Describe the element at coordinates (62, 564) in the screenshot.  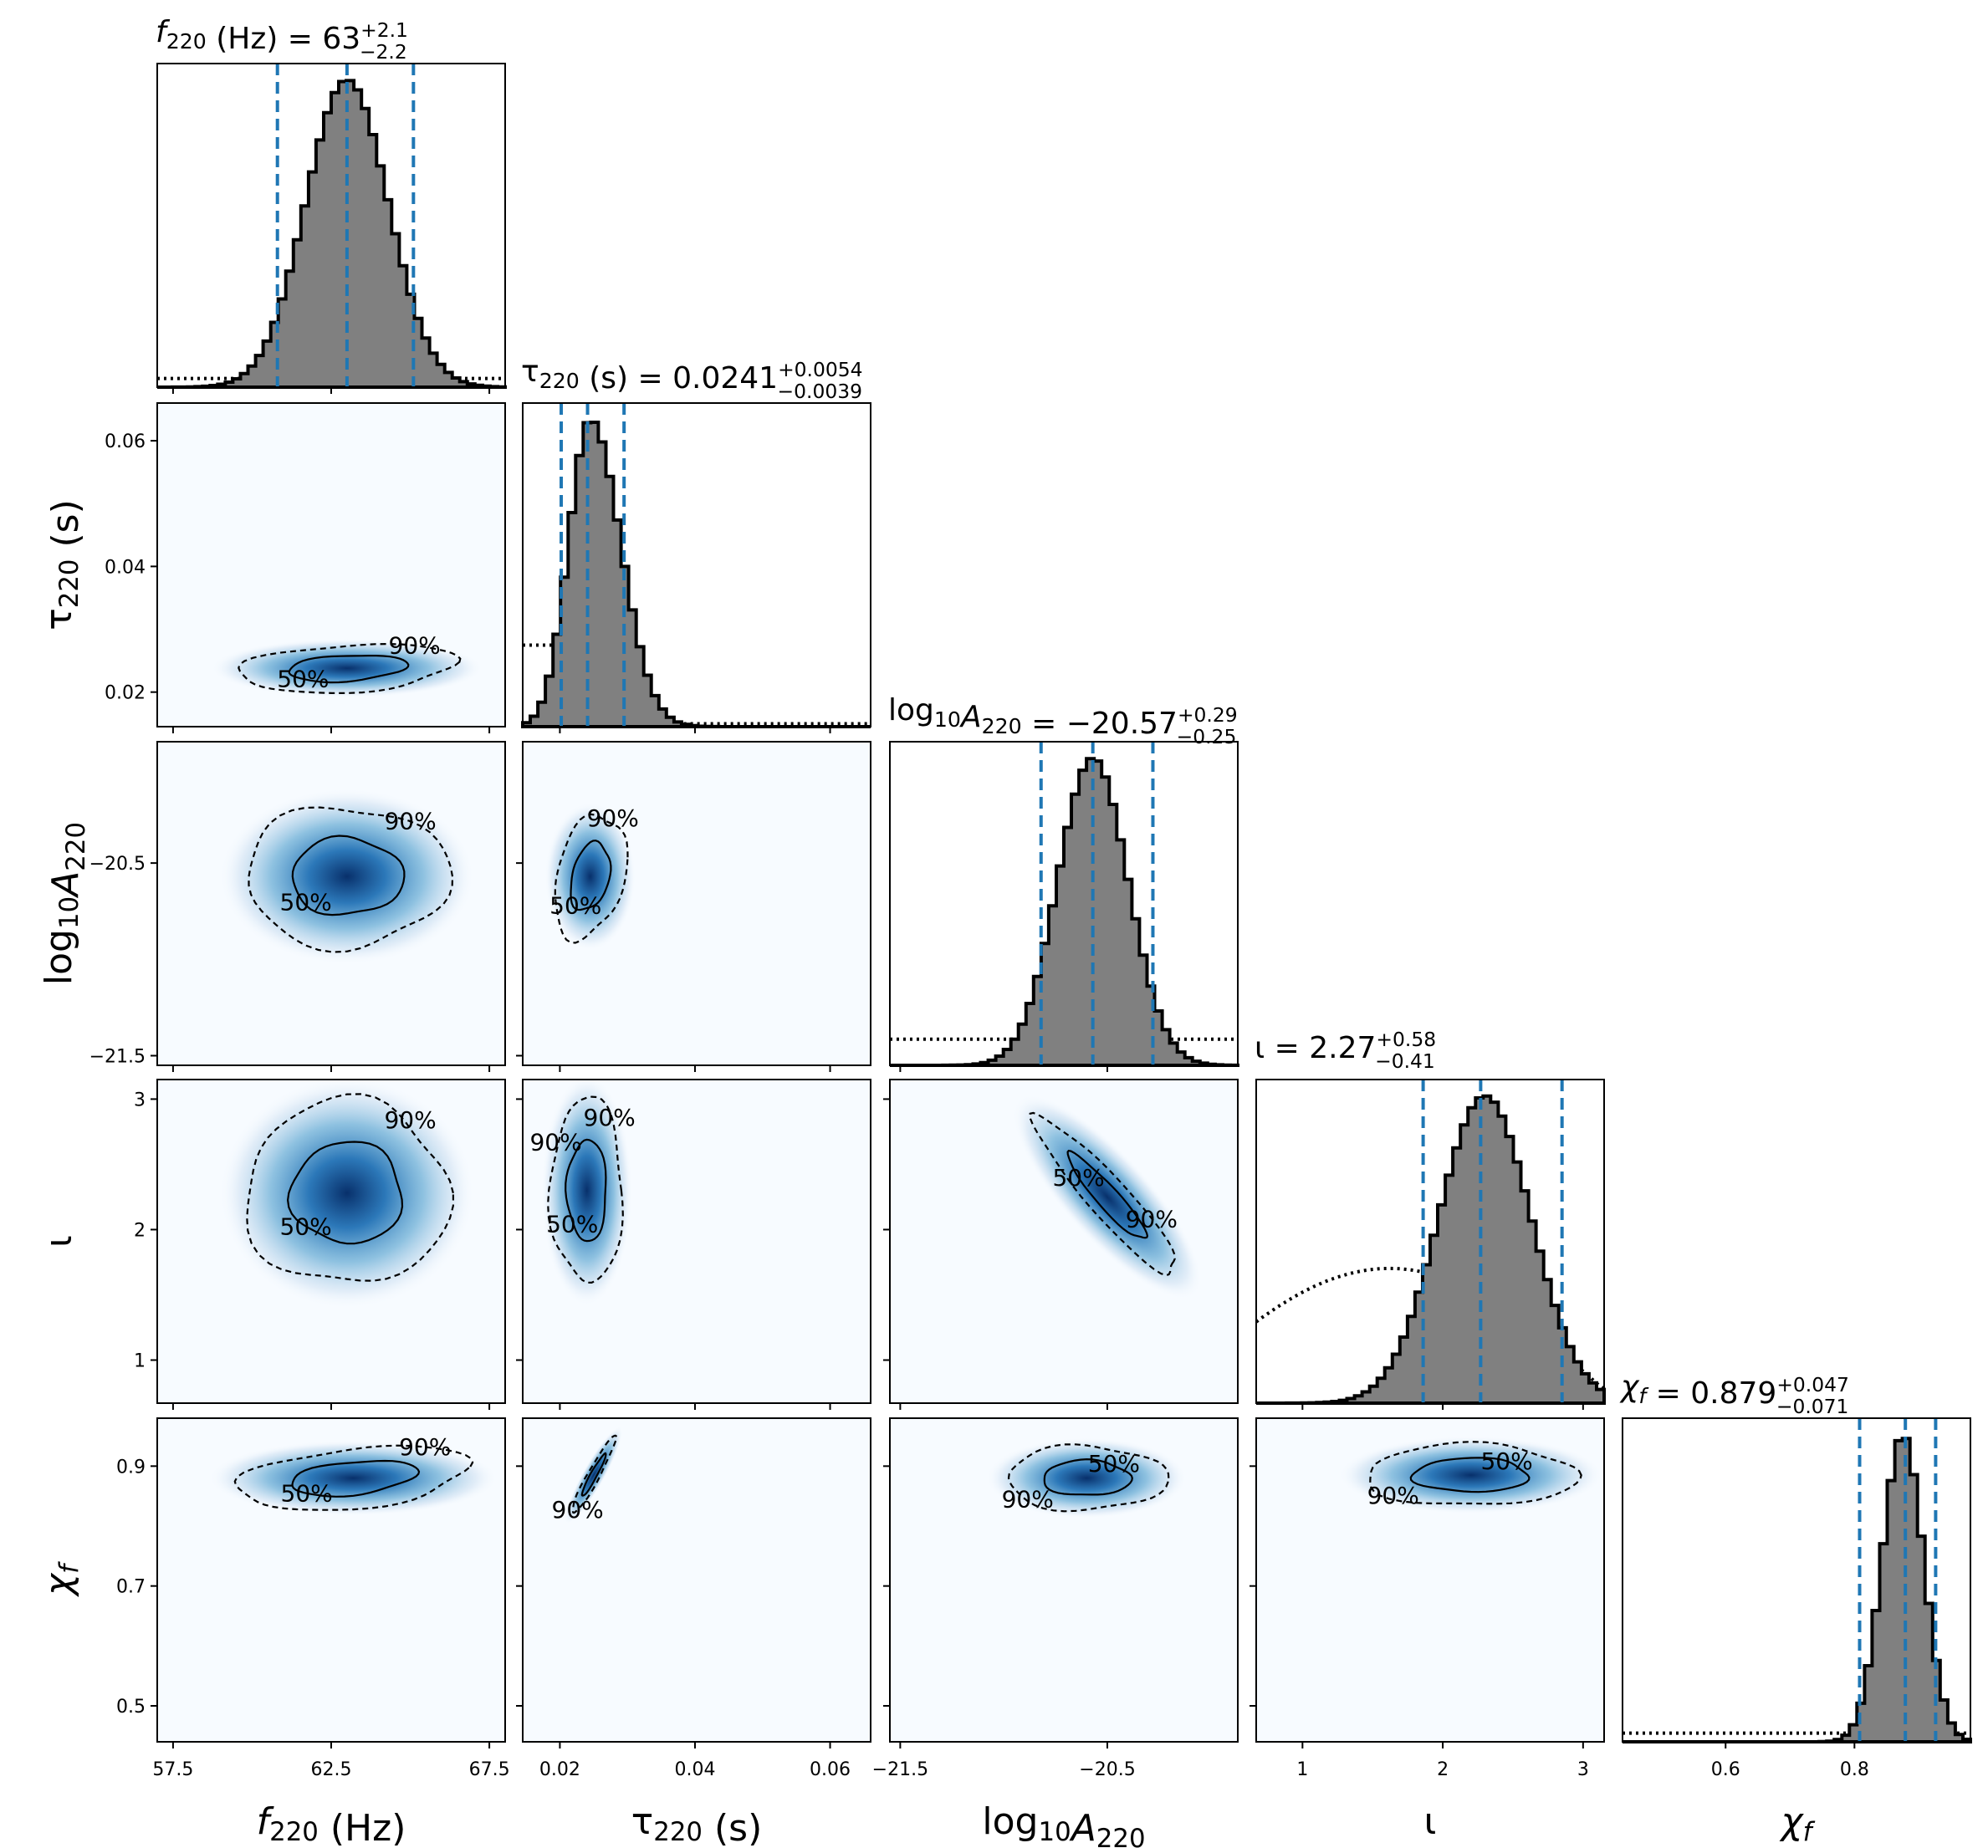
I see `y-axis-title-tau220: τ220 (s)` at that location.